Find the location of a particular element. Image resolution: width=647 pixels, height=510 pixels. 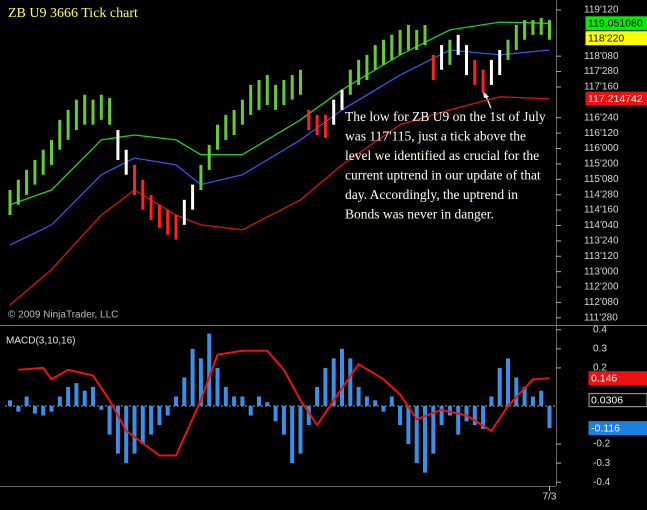

value-label: 118'220 is located at coordinates (606, 39).